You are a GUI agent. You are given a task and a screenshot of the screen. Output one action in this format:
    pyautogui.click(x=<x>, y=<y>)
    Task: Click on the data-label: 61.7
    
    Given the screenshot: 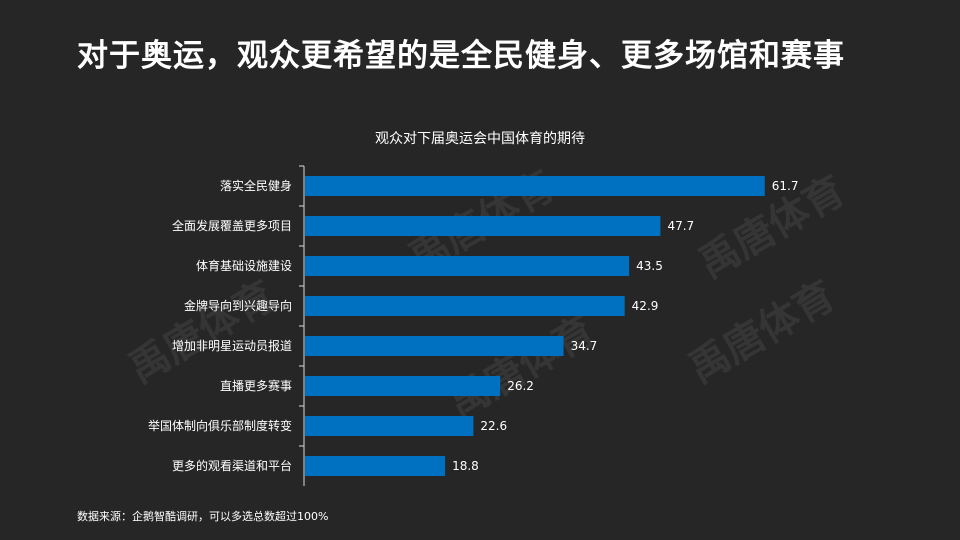 What is the action you would take?
    pyautogui.click(x=785, y=186)
    